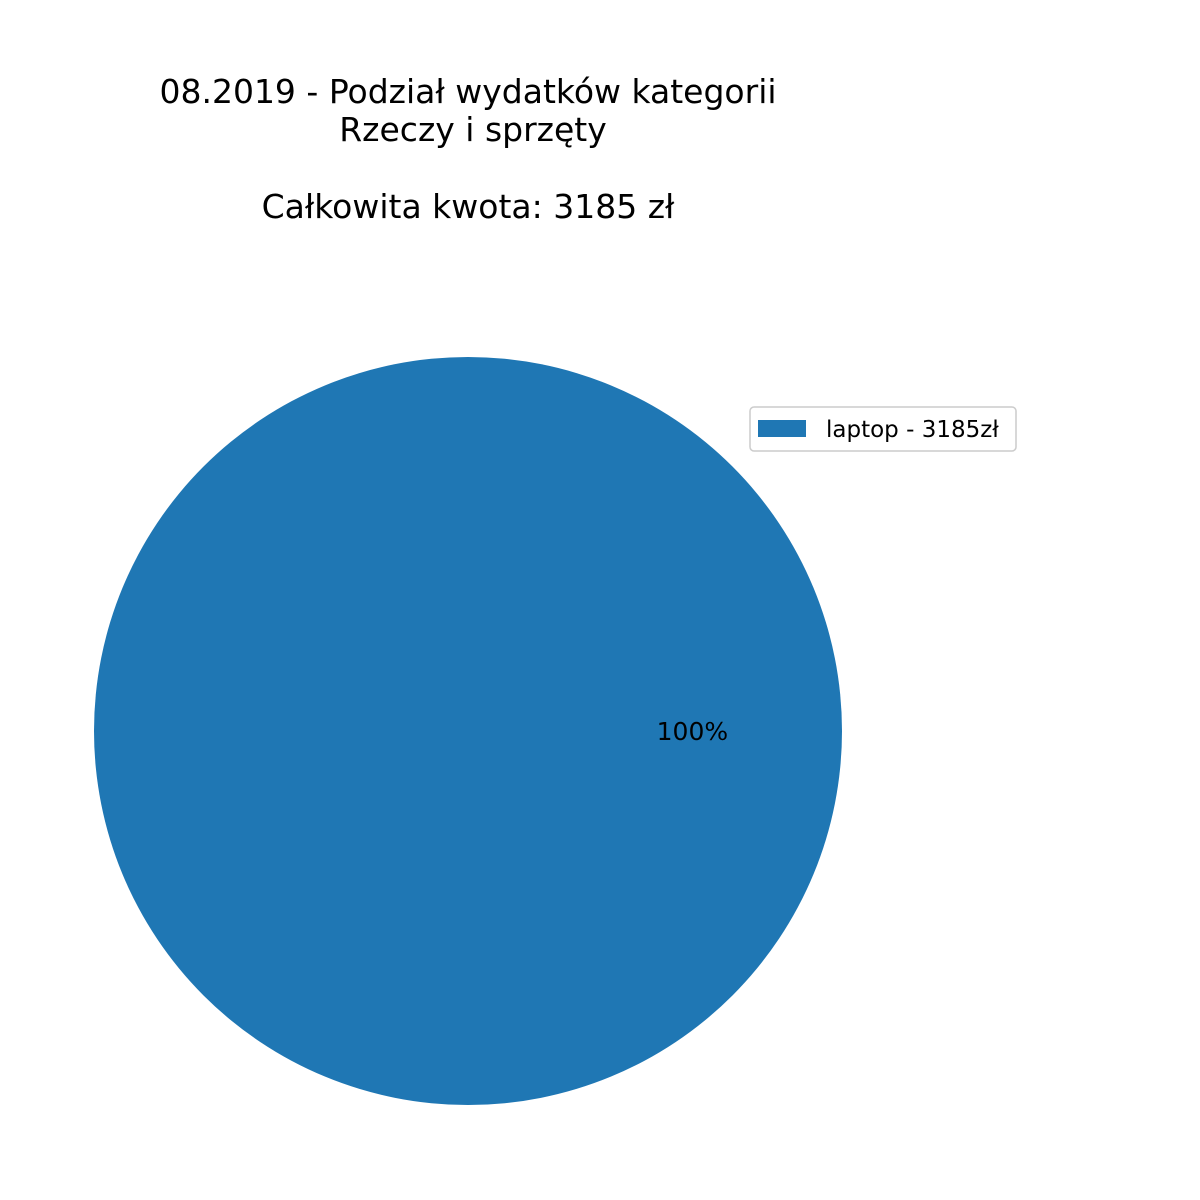  I want to click on legend: laptop - 3185zł, so click(883, 429).